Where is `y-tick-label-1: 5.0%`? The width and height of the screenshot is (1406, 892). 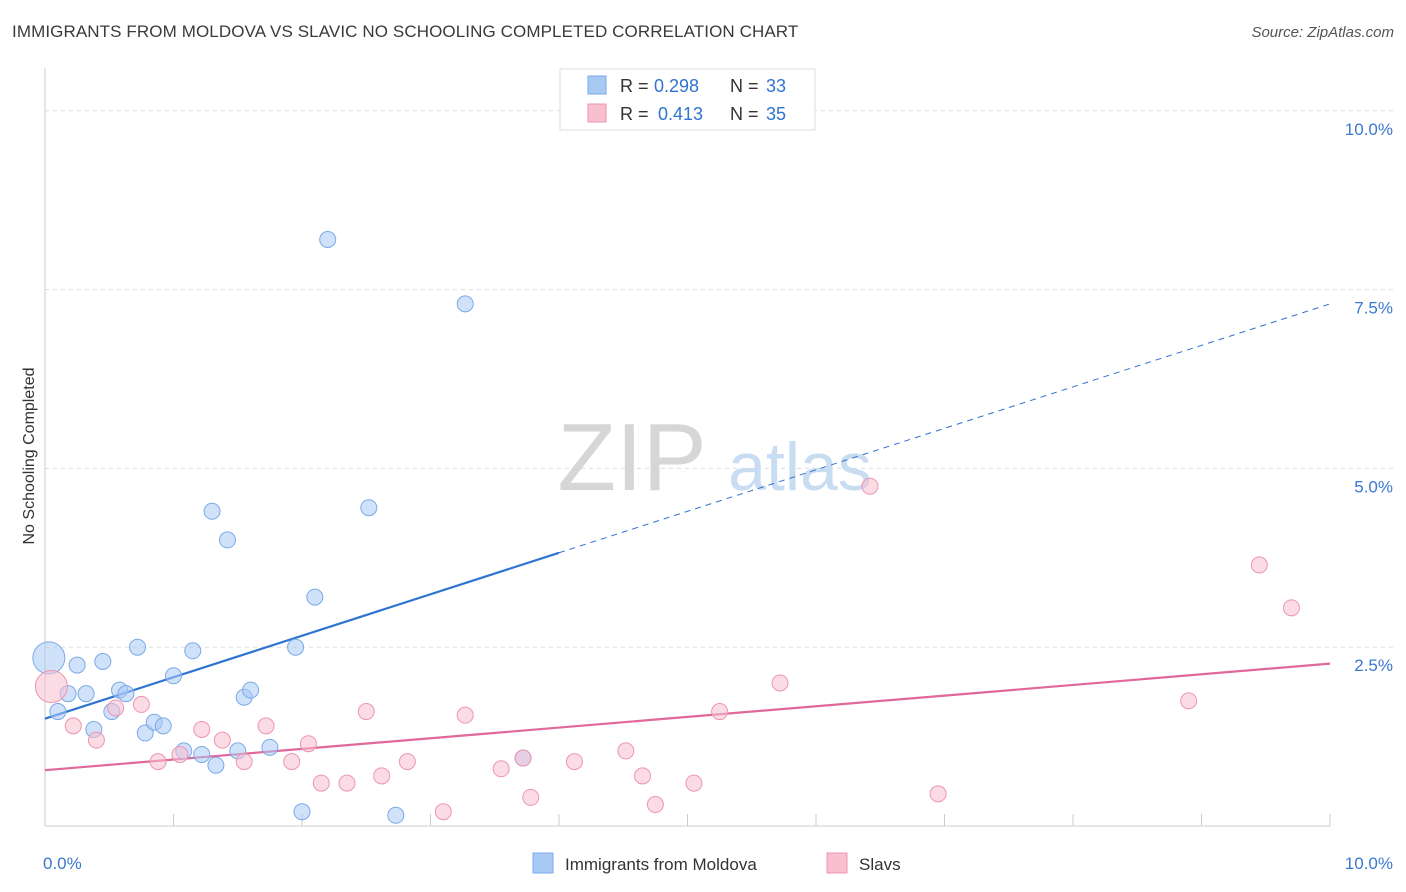 y-tick-label-1: 5.0% is located at coordinates (1373, 486).